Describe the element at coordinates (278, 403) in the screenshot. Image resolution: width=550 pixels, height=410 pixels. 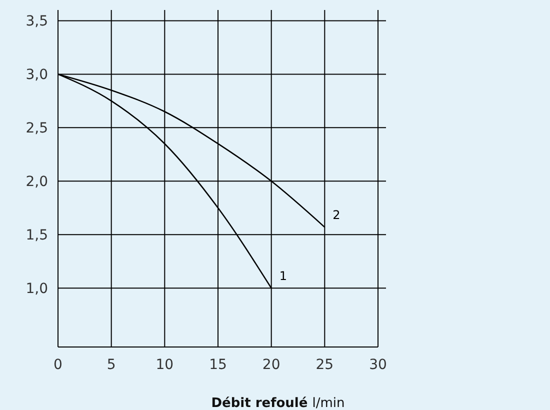
I see `x-axis-title: Débit refoulé l/min` at that location.